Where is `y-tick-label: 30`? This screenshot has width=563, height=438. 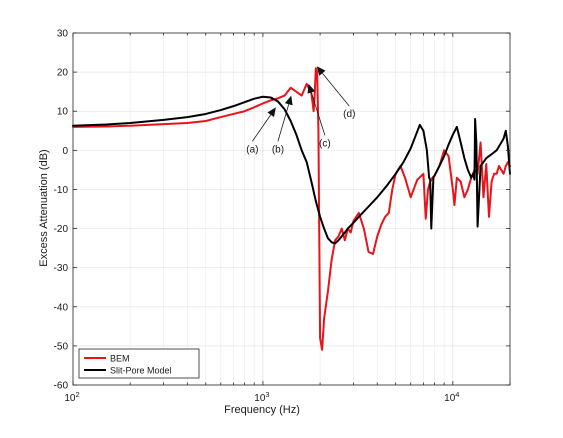
y-tick-label: 30 is located at coordinates (63, 34).